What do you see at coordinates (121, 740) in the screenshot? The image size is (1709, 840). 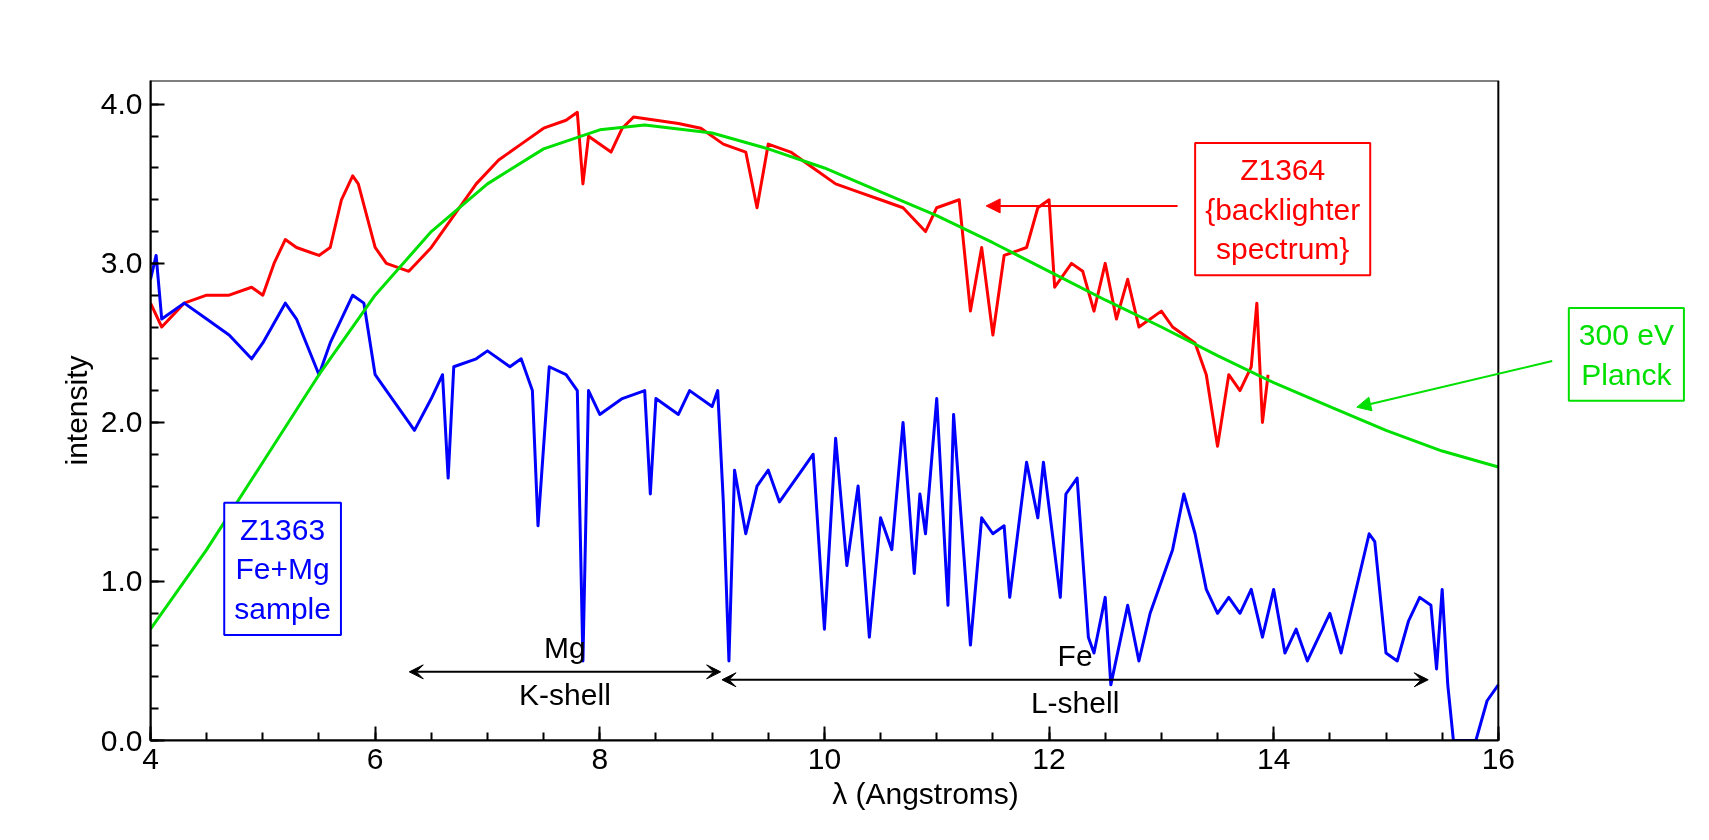 I see `y-tick-label: 0.0` at bounding box center [121, 740].